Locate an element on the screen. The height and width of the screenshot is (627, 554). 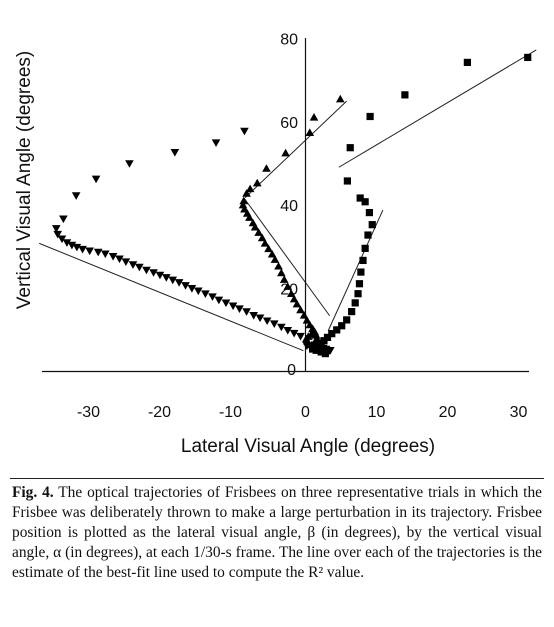
x-tick-label: -30 is located at coordinates (88, 412).